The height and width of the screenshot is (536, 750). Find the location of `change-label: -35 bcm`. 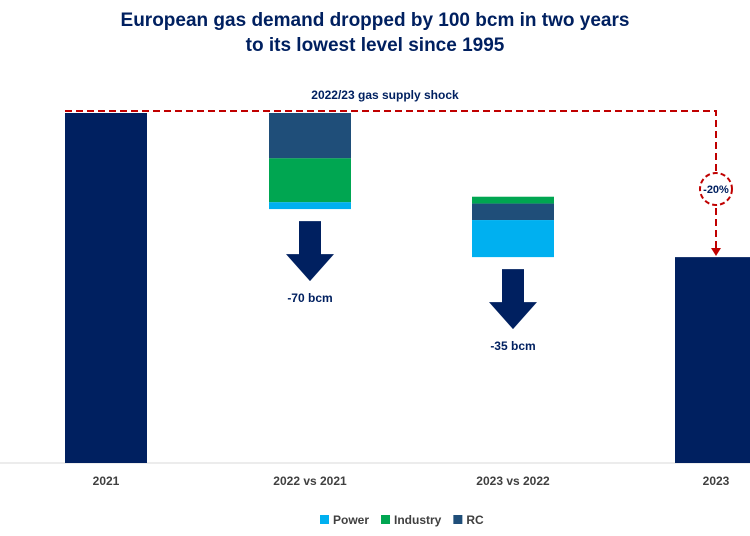

change-label: -35 bcm is located at coordinates (512, 346).